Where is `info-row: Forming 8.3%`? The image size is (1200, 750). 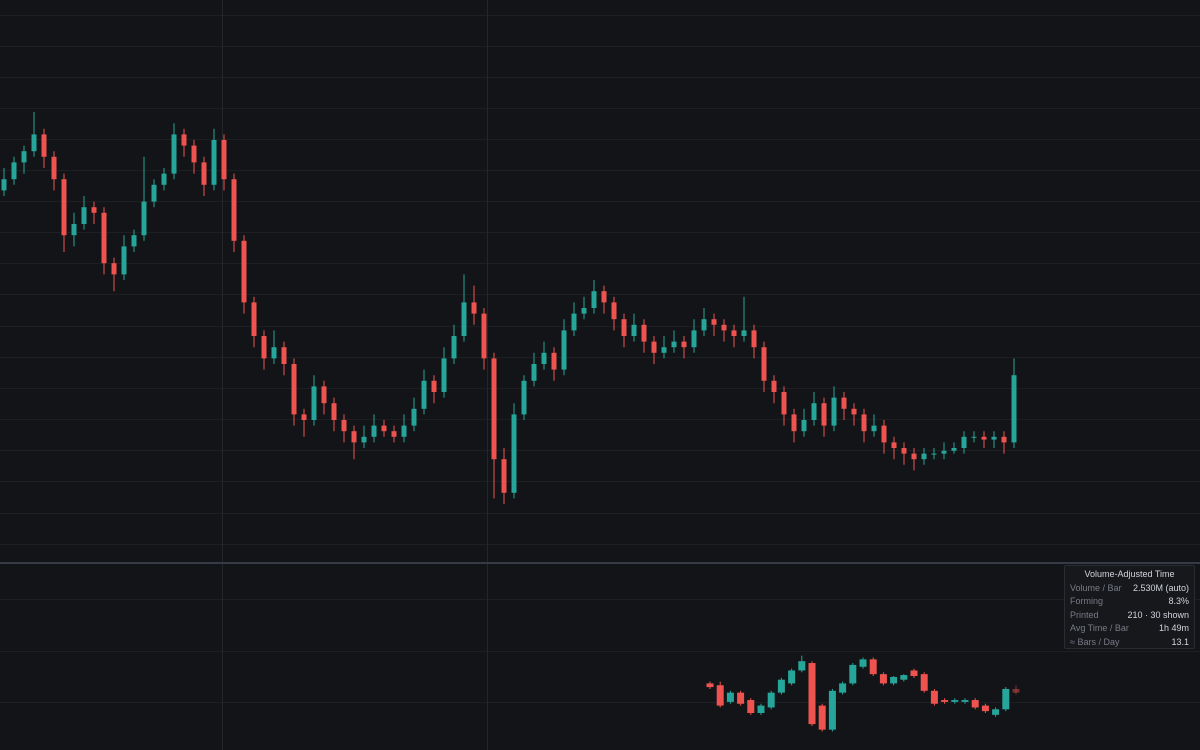 info-row: Forming 8.3% is located at coordinates (1129, 601).